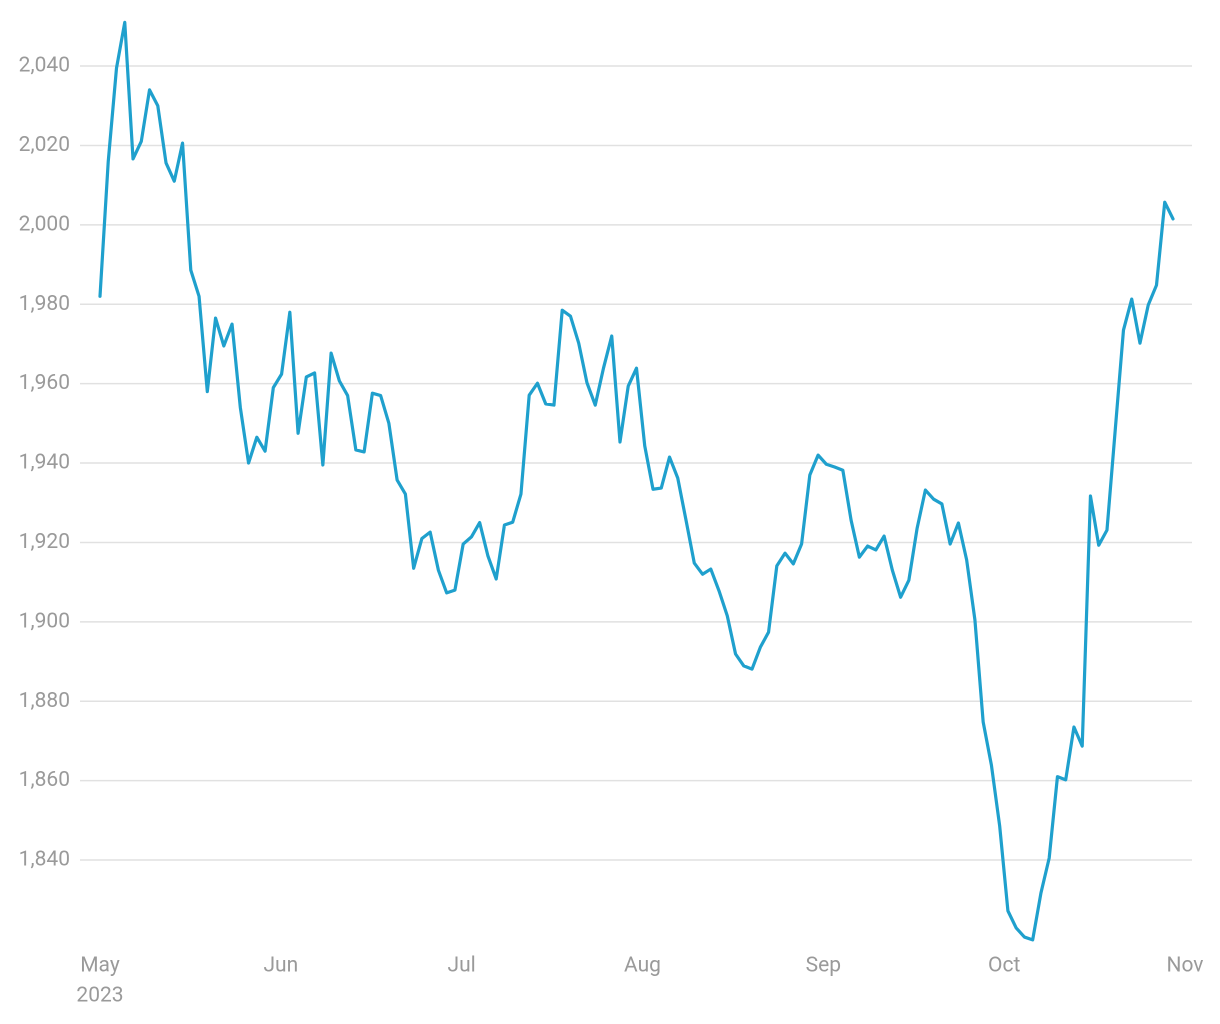 Image resolution: width=1220 pixels, height=1024 pixels. What do you see at coordinates (44, 701) in the screenshot?
I see `y-tick-label: 1,880` at bounding box center [44, 701].